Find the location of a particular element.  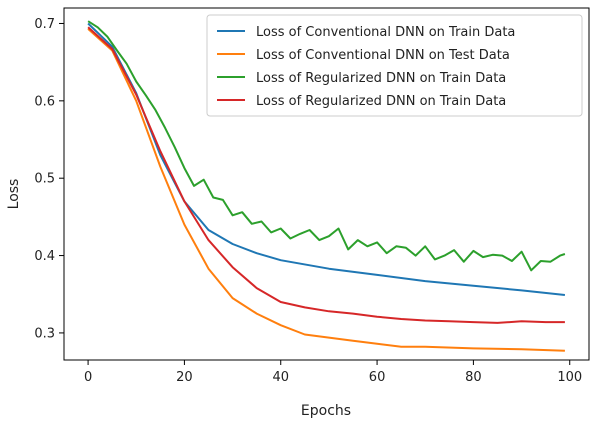

x-tick-label: 100 is located at coordinates (569, 377).